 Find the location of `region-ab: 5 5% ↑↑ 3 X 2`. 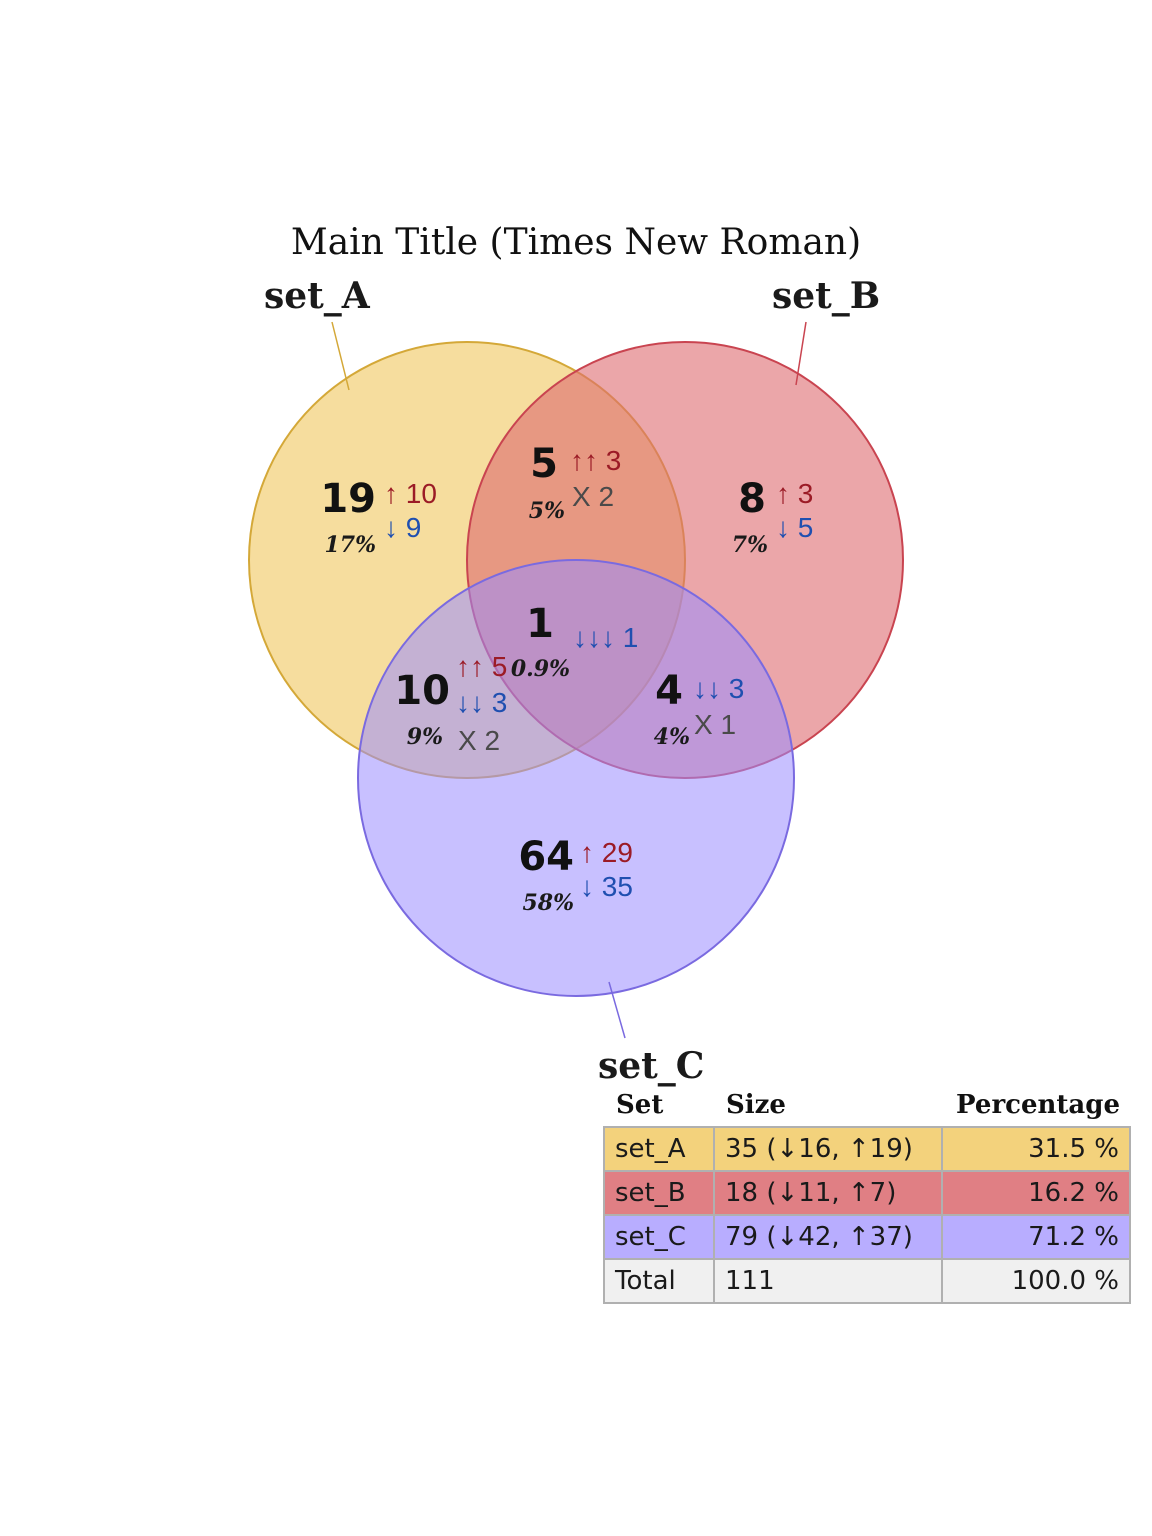

region-ab: 5 5% ↑↑ 3 X 2 is located at coordinates (575, 482).